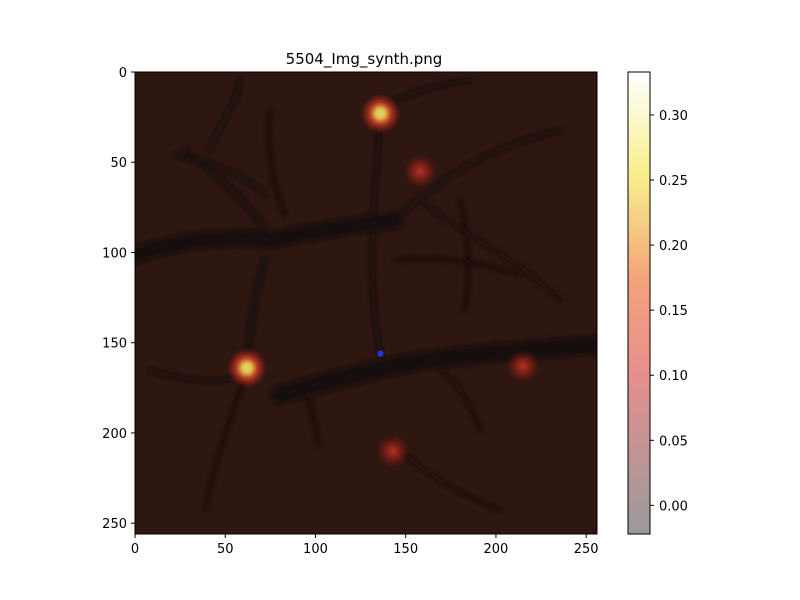 This screenshot has width=800, height=600. I want to click on x-tick-label-0: 0, so click(135, 549).